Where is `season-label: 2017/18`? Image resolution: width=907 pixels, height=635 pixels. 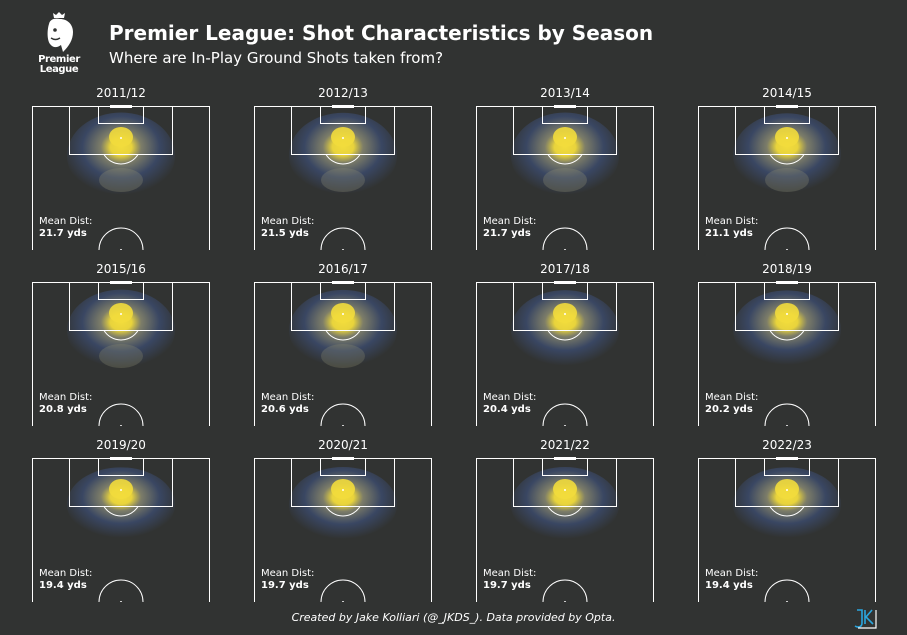
season-label: 2017/18 is located at coordinates (565, 269).